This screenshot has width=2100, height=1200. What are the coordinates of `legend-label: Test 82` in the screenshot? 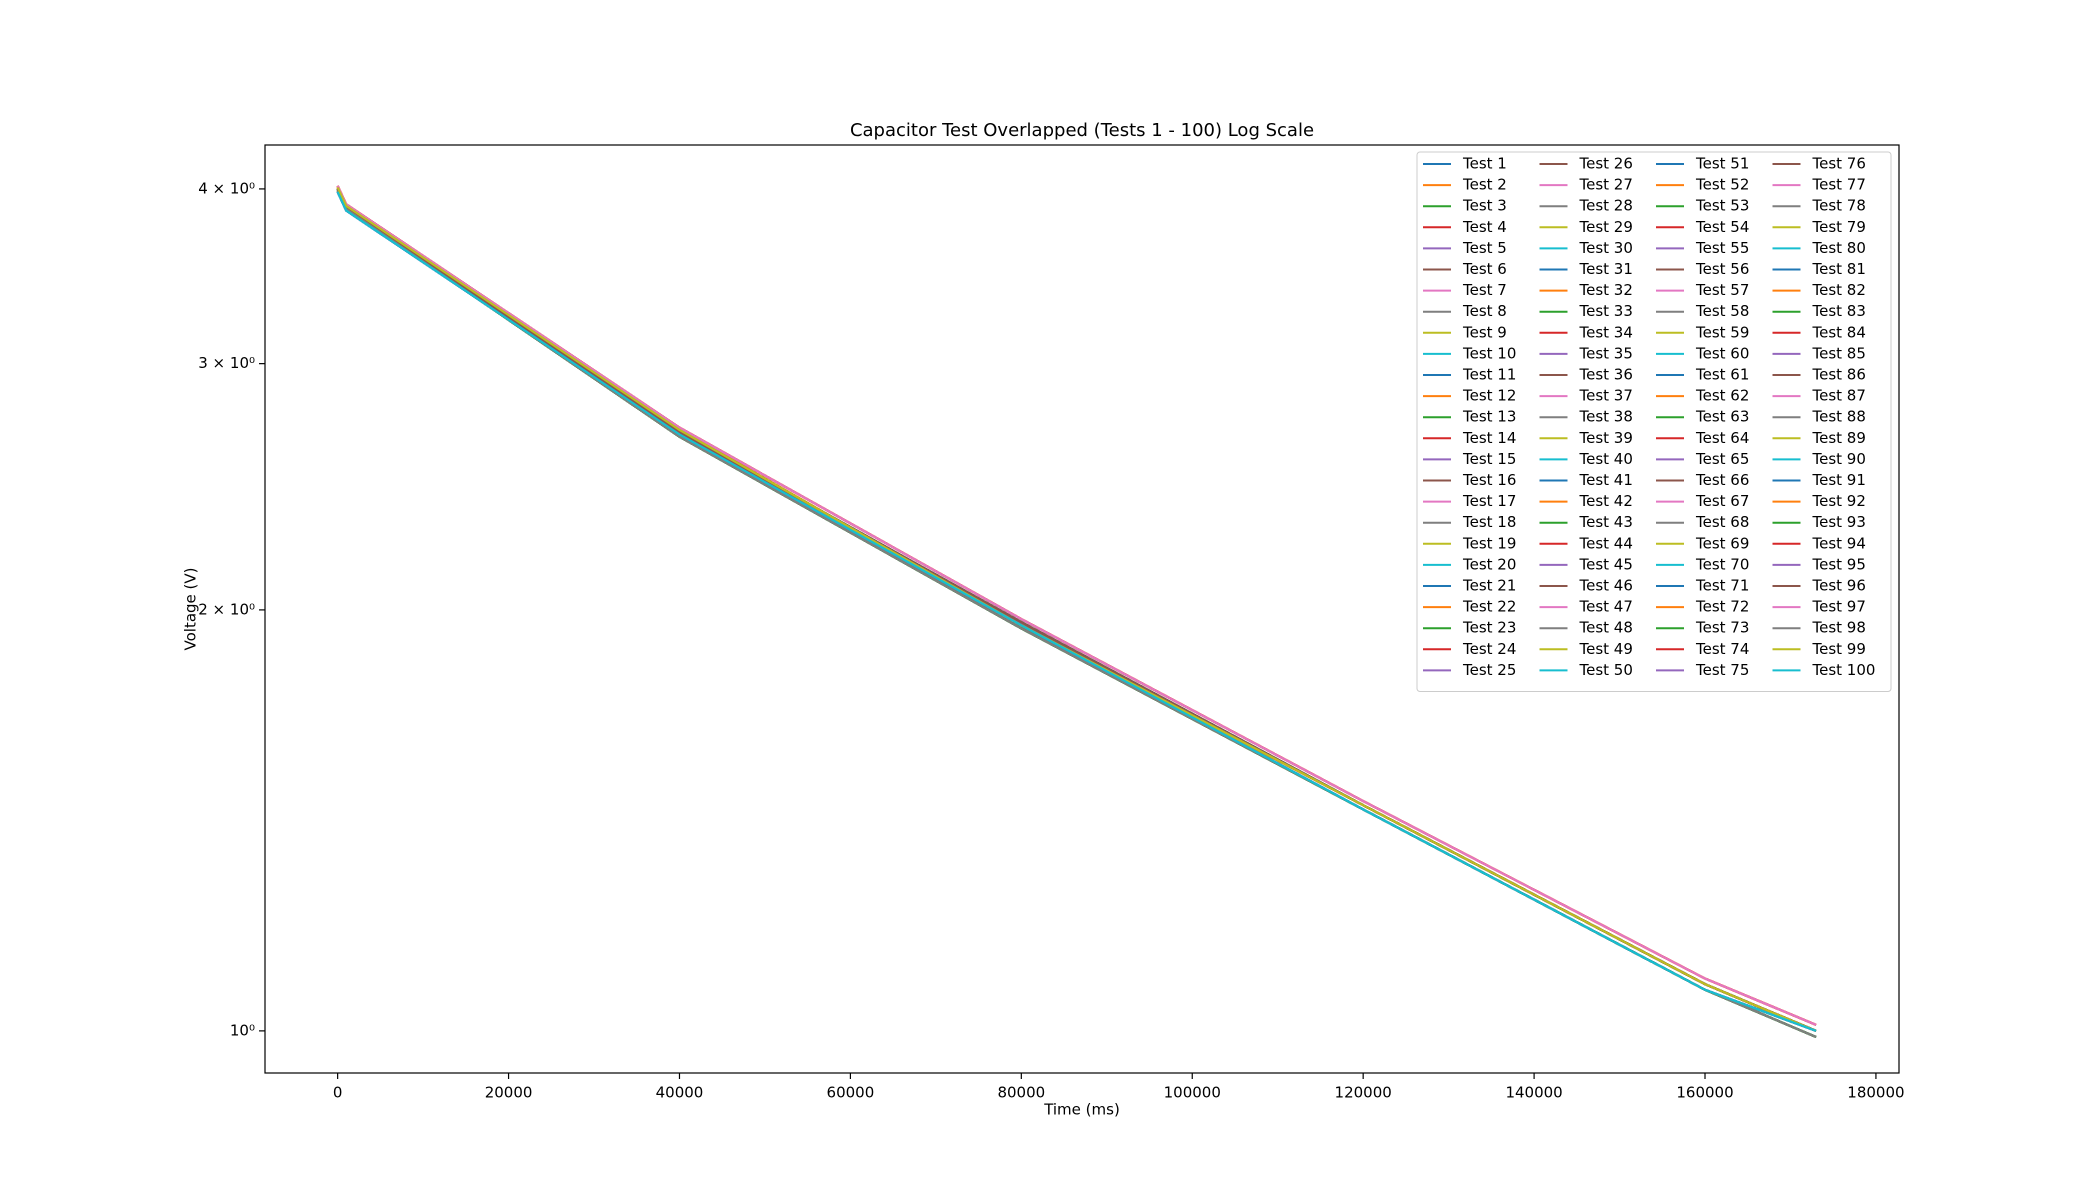 It's located at (1839, 290).